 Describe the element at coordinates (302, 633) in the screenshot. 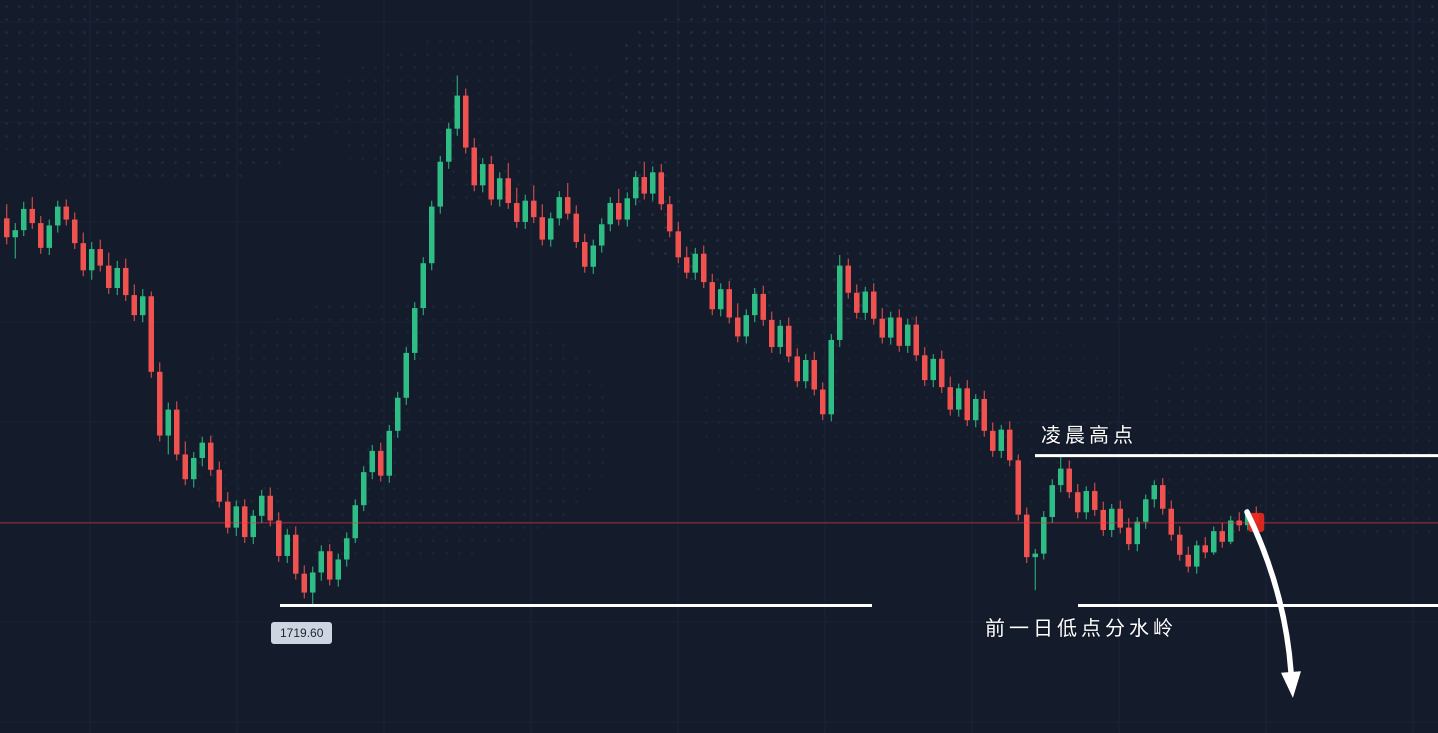

I see `price-label: 1719.60` at that location.